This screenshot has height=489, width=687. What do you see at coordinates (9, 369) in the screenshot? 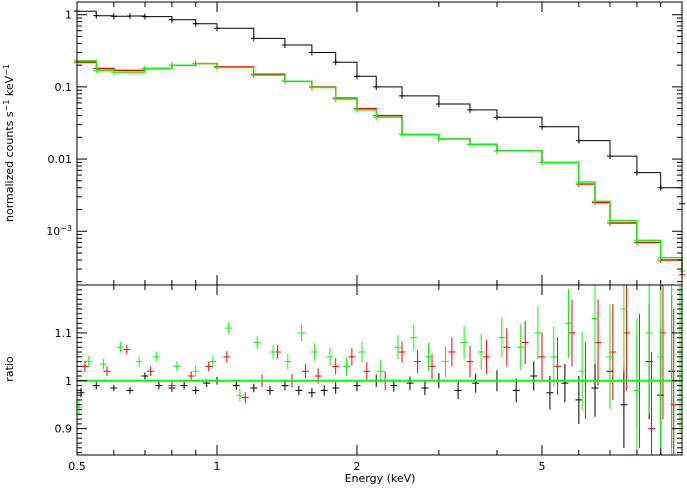
I see `bottom-y-axis-label: ratio` at bounding box center [9, 369].